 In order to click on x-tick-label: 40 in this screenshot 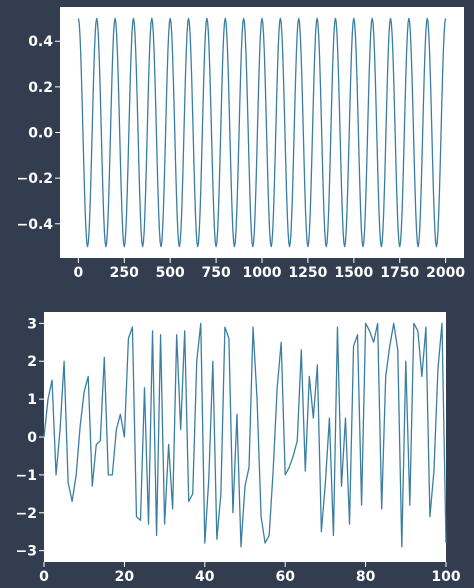, I will do `click(205, 577)`.